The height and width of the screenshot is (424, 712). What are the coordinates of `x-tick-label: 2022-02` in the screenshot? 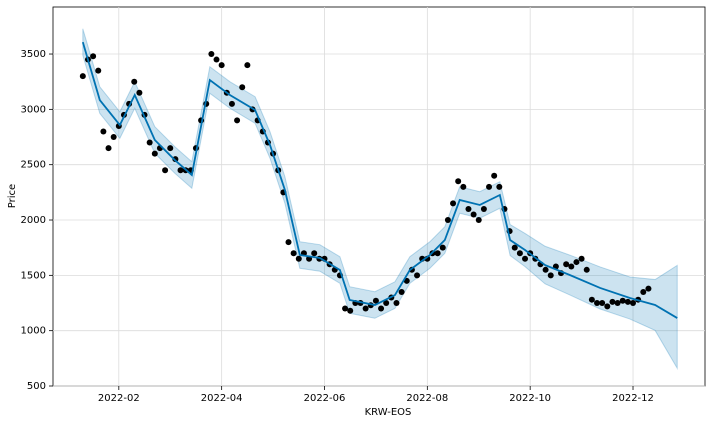 It's located at (119, 398).